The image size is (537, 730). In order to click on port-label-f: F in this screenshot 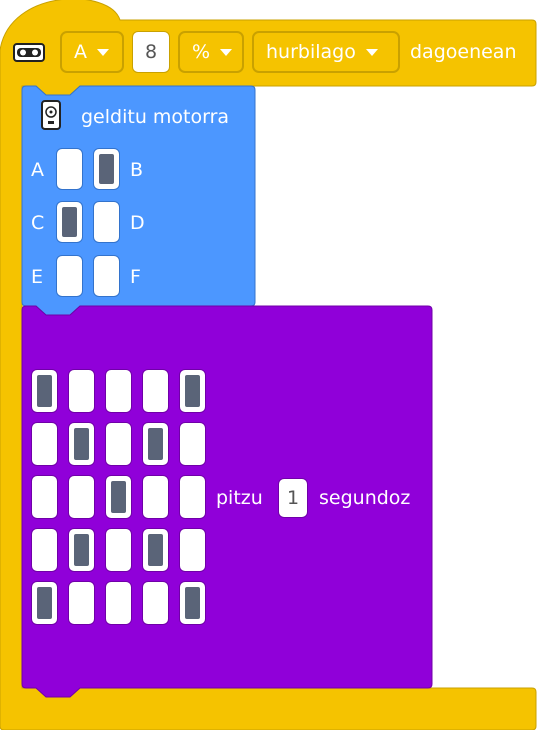, I will do `click(135, 277)`.